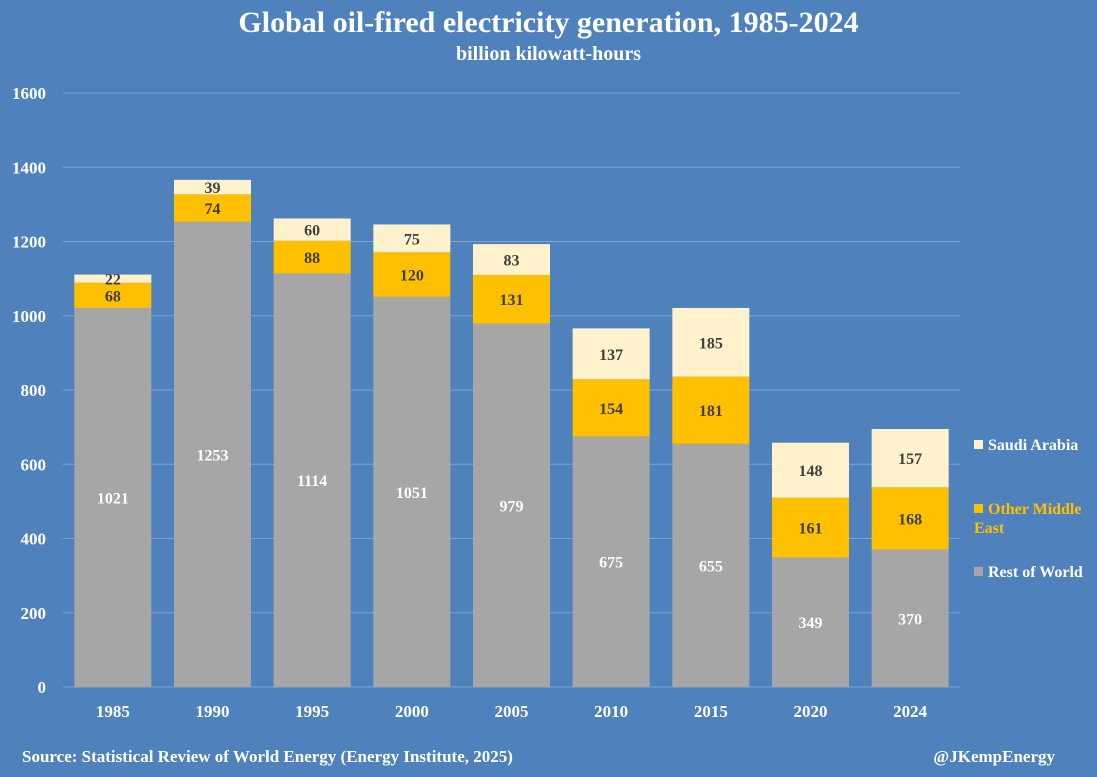  I want to click on data-label: 148, so click(811, 471).